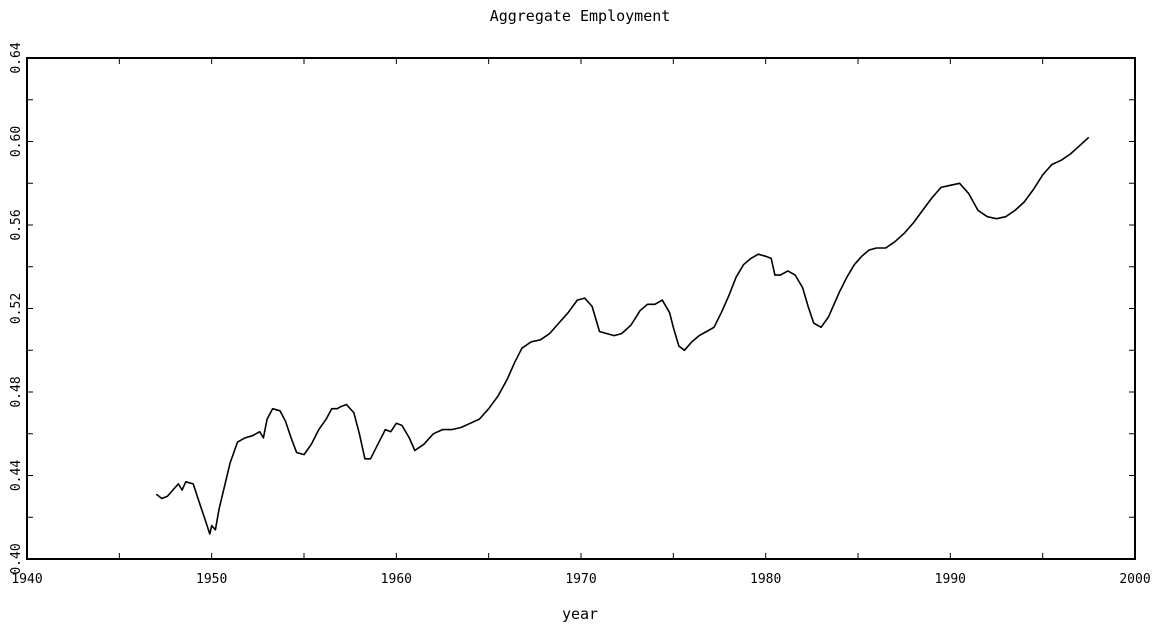 The height and width of the screenshot is (629, 1164). I want to click on y-tick-label: 0.44, so click(16, 475).